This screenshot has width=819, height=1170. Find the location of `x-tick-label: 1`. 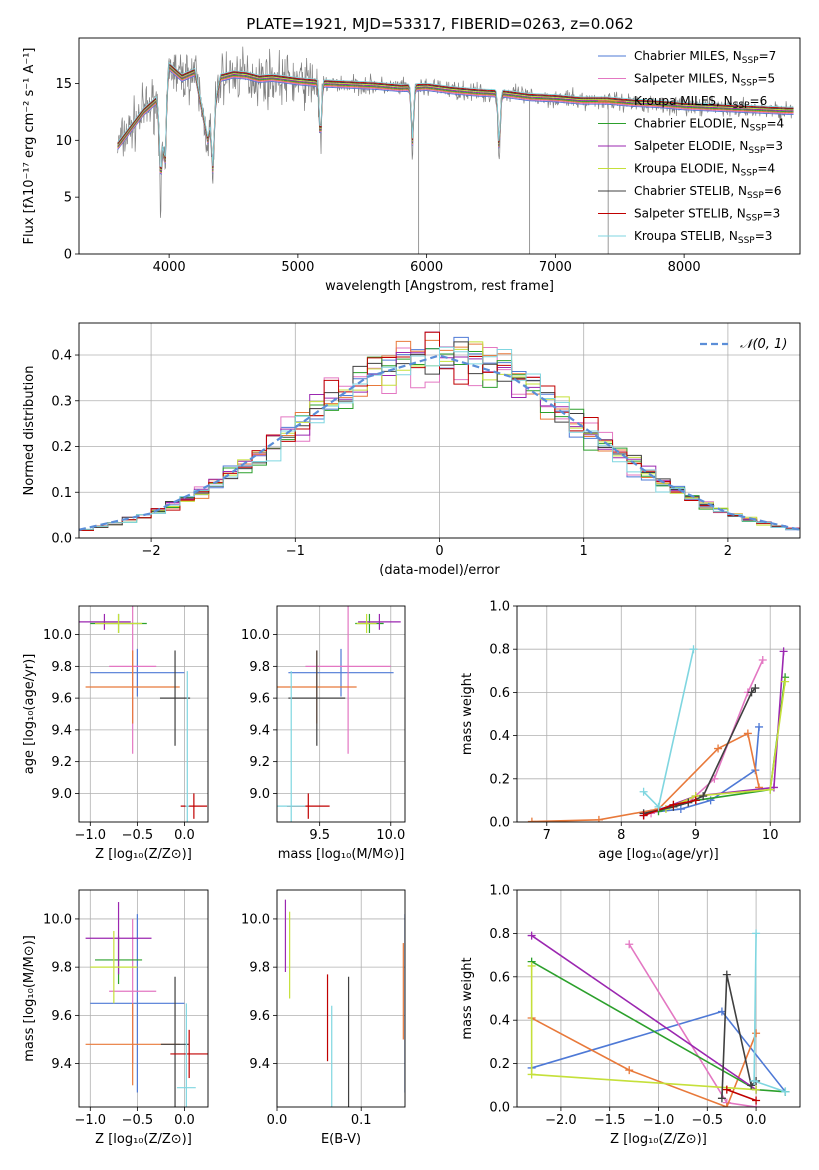

x-tick-label: 1 is located at coordinates (584, 551).